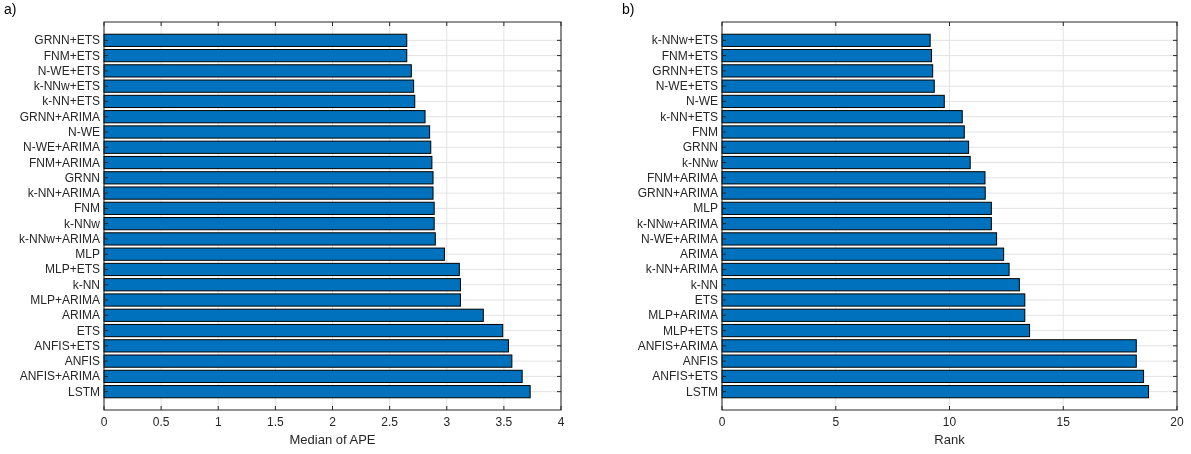 This screenshot has width=1191, height=454. I want to click on x-tick-label: 20, so click(1177, 422).